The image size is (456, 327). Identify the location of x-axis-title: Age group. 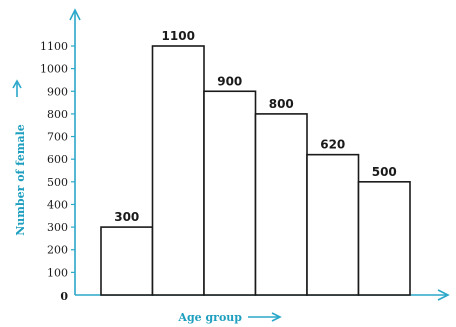
(209, 317).